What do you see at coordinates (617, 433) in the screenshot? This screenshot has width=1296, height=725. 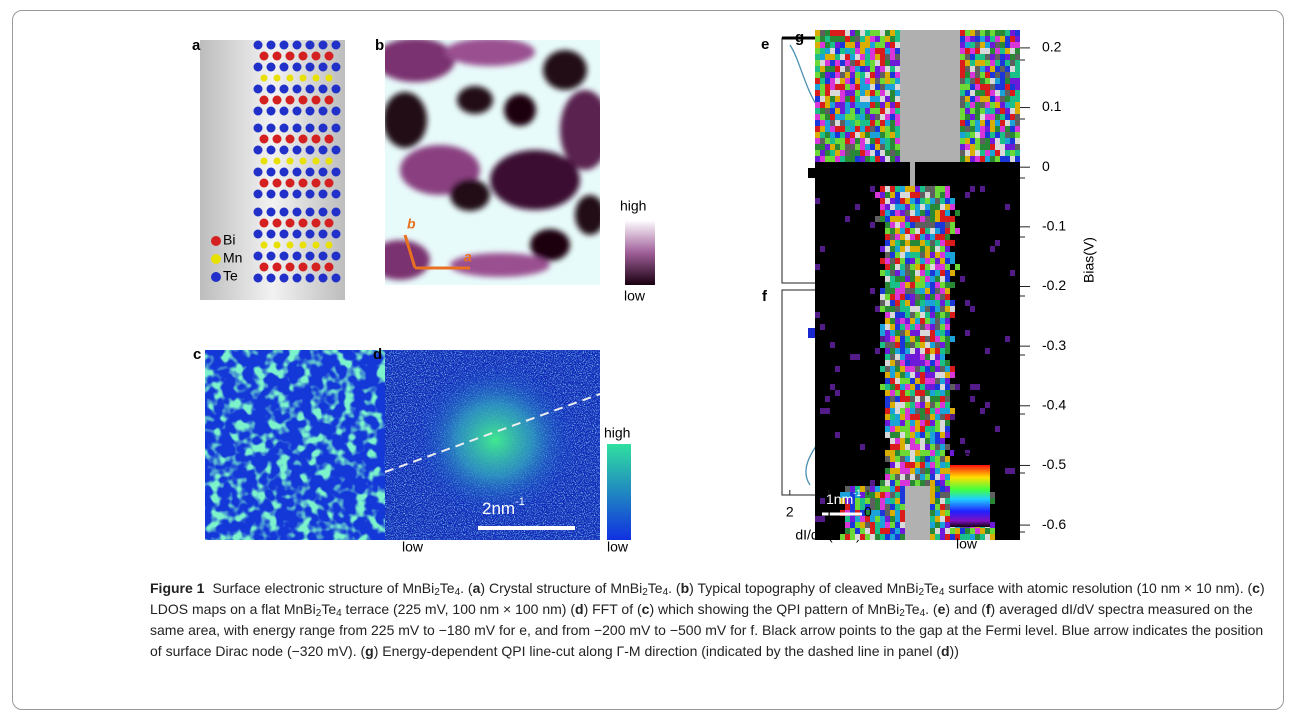 I see `colorbar-label: high` at bounding box center [617, 433].